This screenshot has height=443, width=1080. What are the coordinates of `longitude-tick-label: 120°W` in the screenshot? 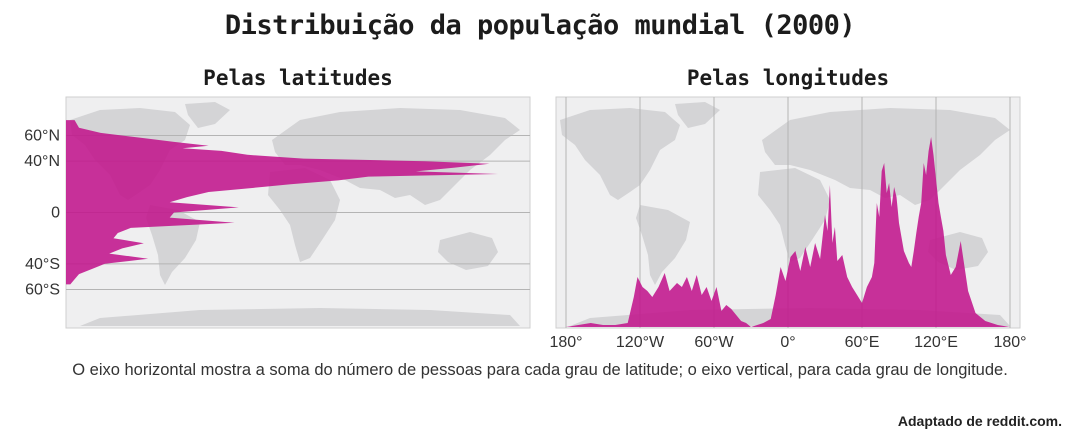 It's located at (640, 342).